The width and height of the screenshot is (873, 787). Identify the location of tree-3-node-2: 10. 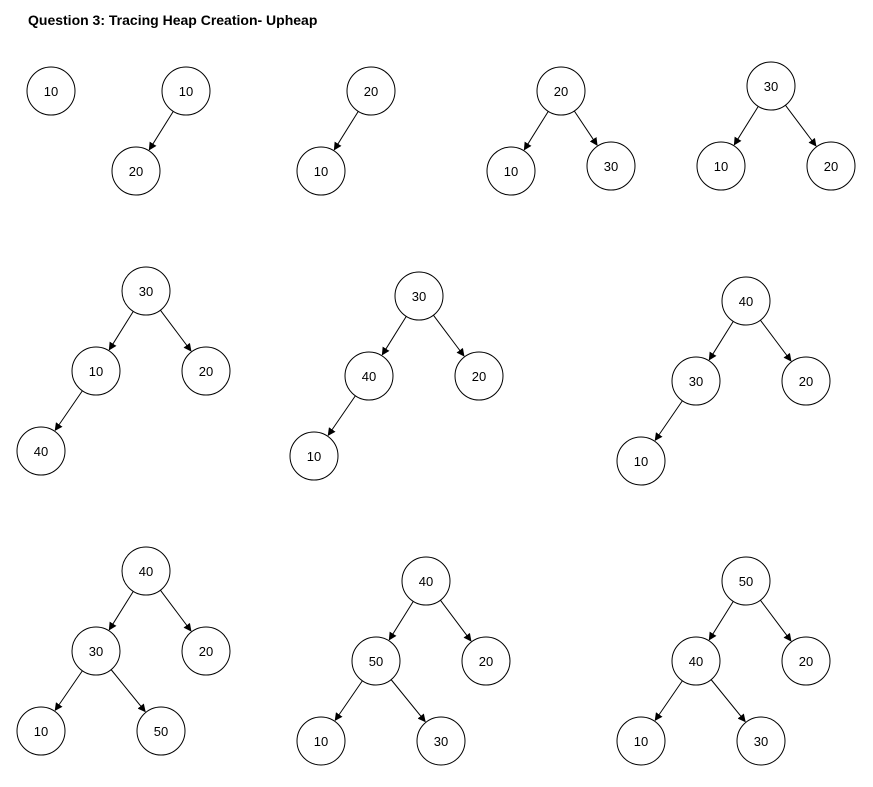
(321, 171).